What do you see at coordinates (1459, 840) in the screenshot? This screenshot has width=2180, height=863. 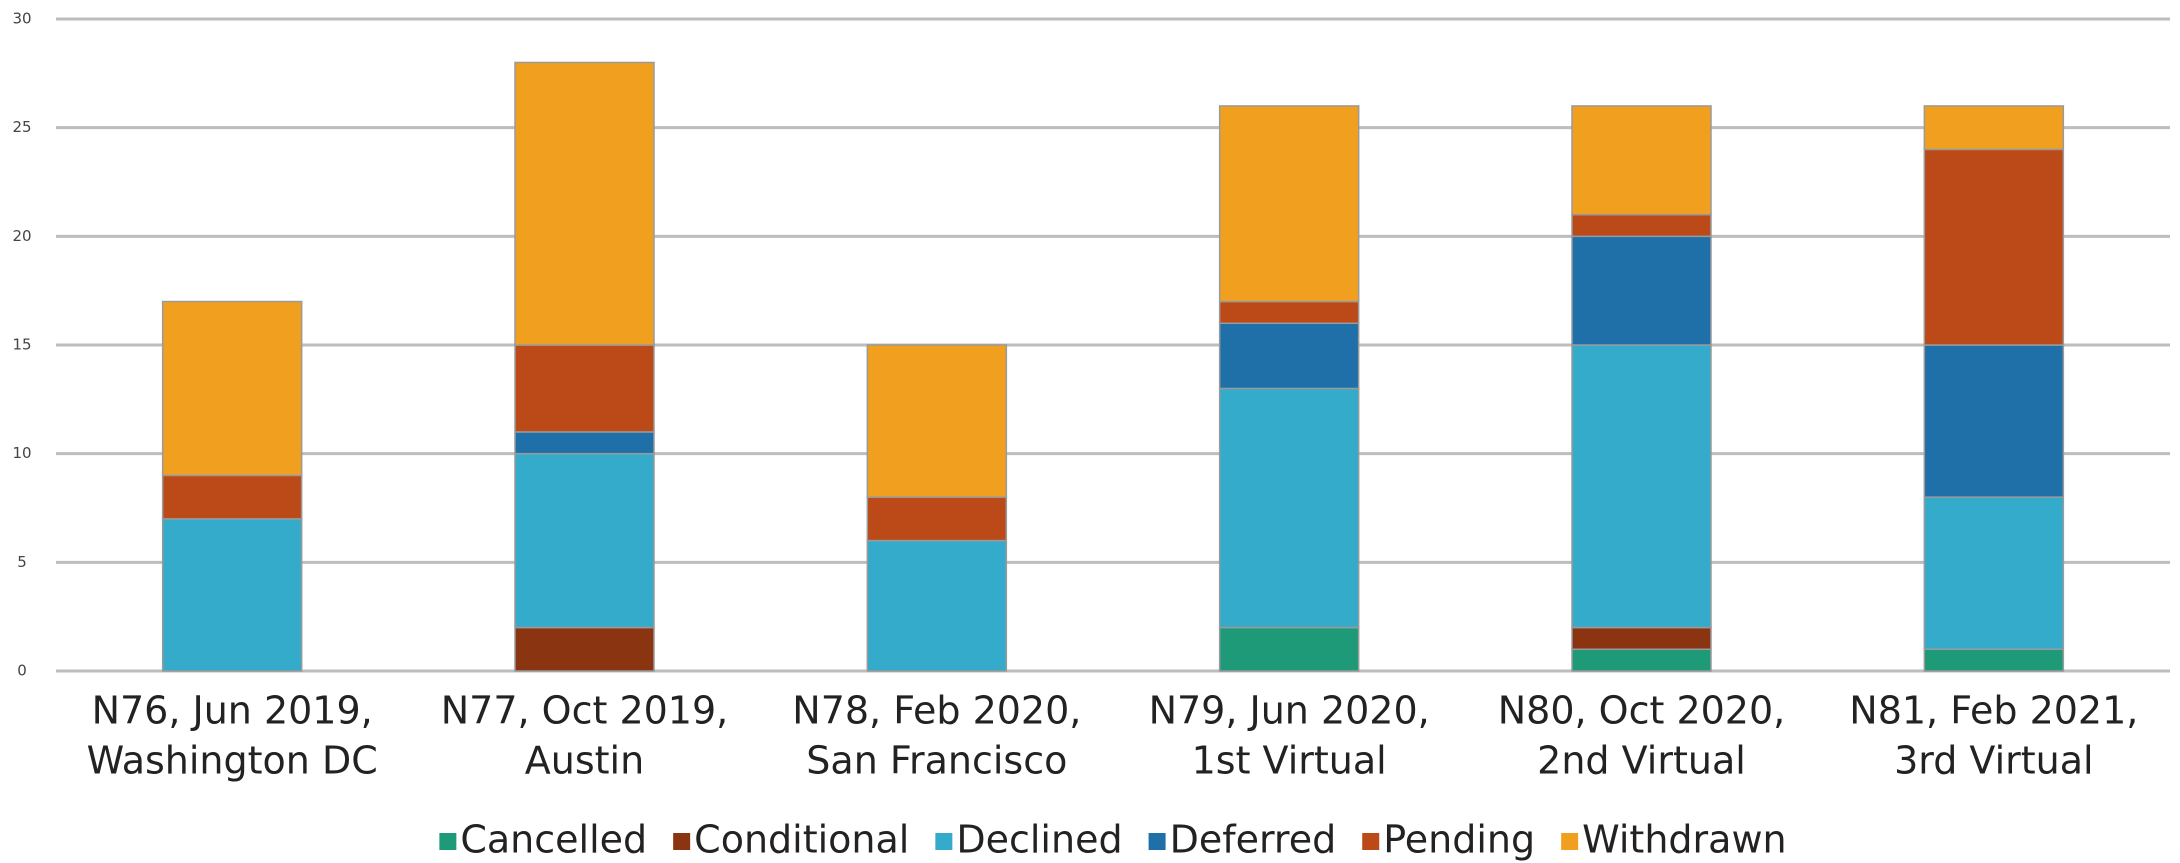 I see `legend-label: Pending` at bounding box center [1459, 840].